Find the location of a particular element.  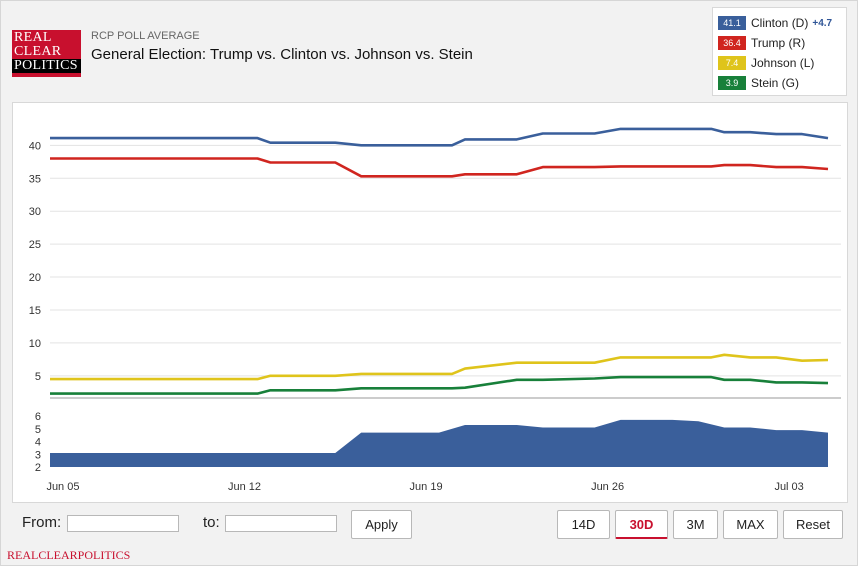

x-tick-label: Jun 05 is located at coordinates (62, 487).